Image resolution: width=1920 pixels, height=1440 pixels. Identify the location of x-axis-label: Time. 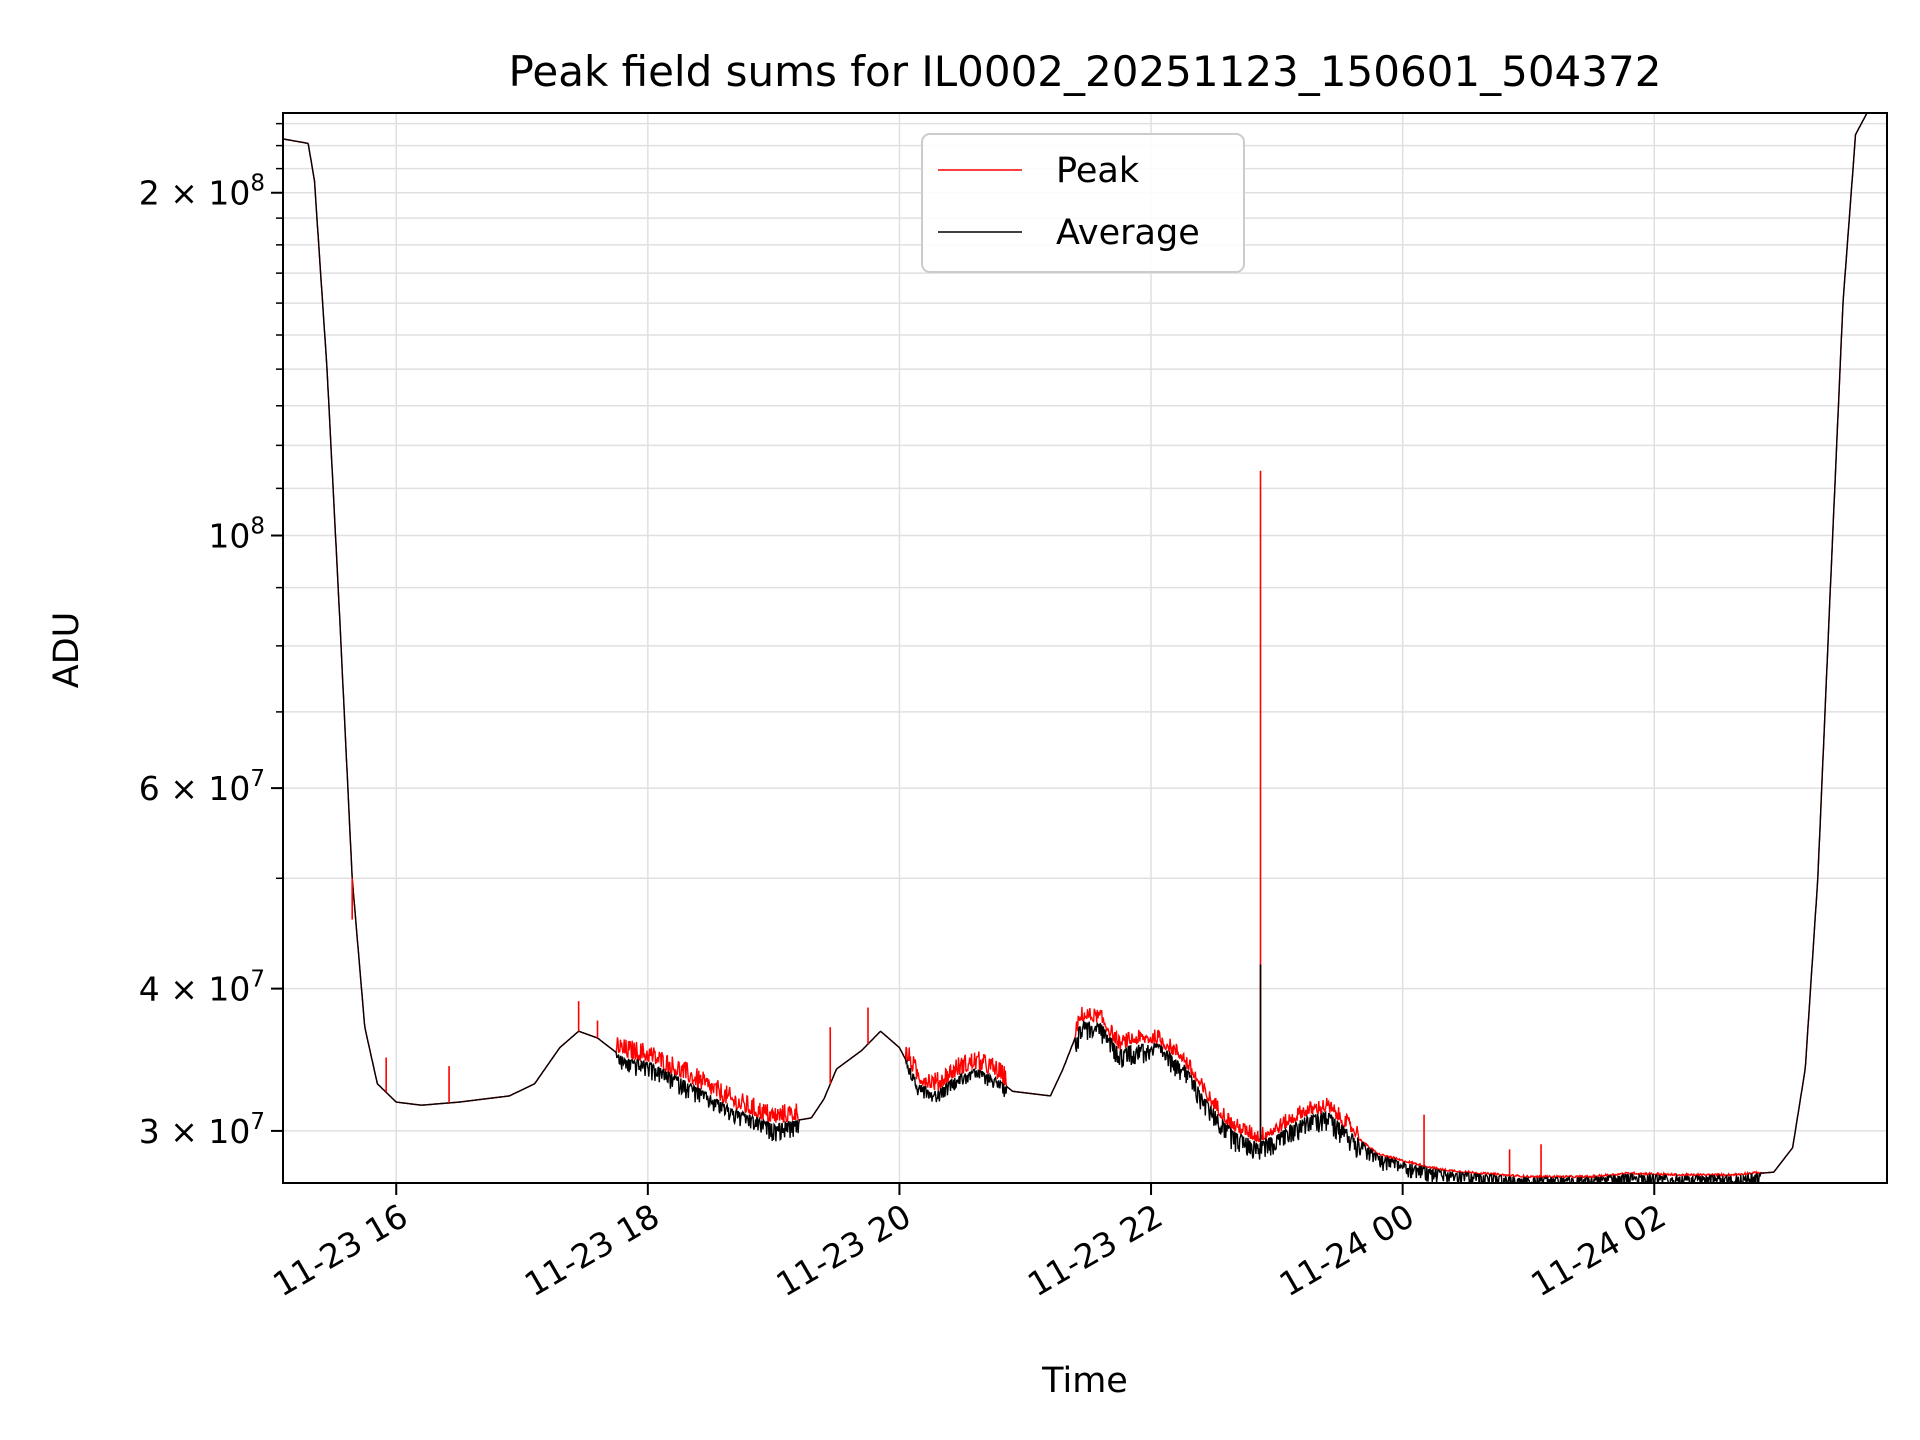
(1084, 1381).